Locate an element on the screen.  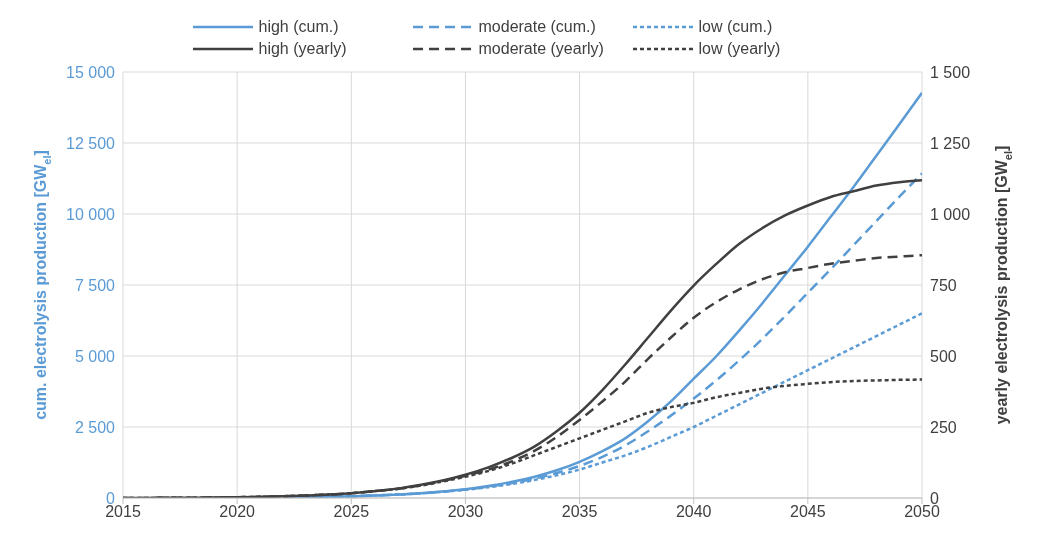
y-tick-label: 7 500 is located at coordinates (95, 285).